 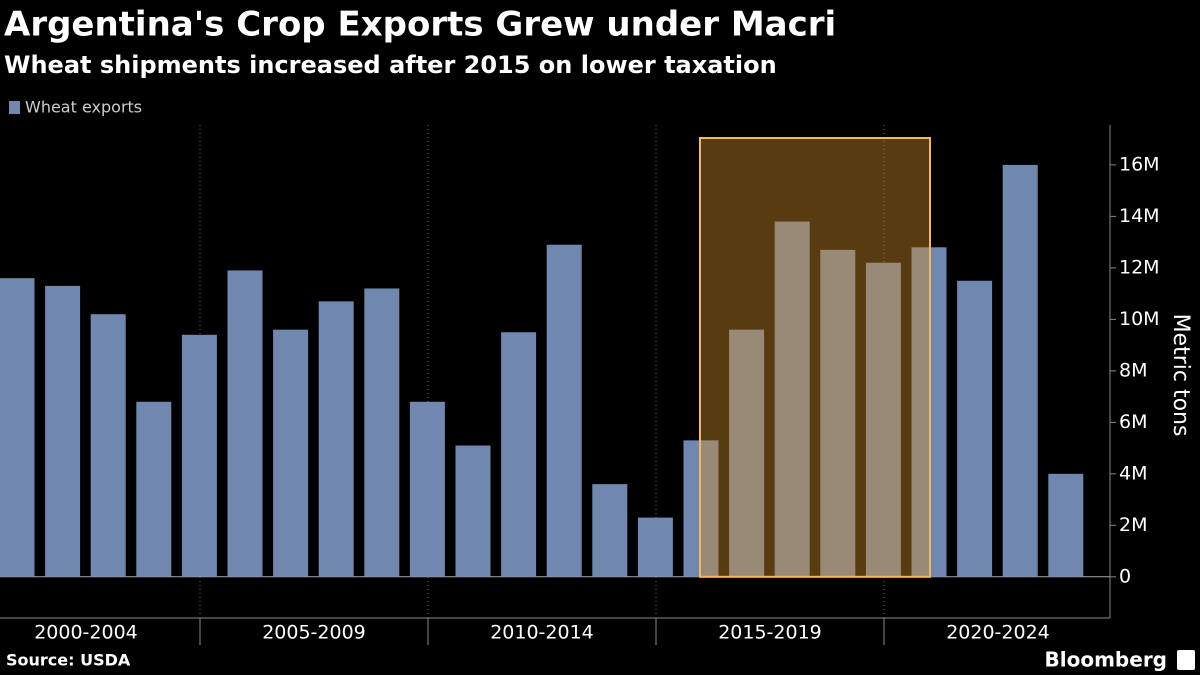 I want to click on y-tick-label: 8M, so click(x=1133, y=370).